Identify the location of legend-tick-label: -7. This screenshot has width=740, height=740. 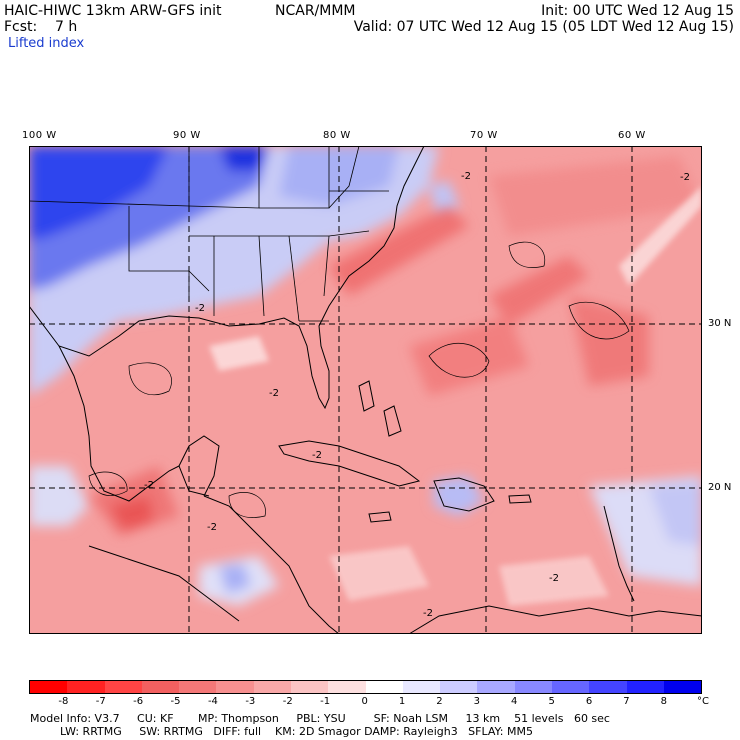
(100, 701).